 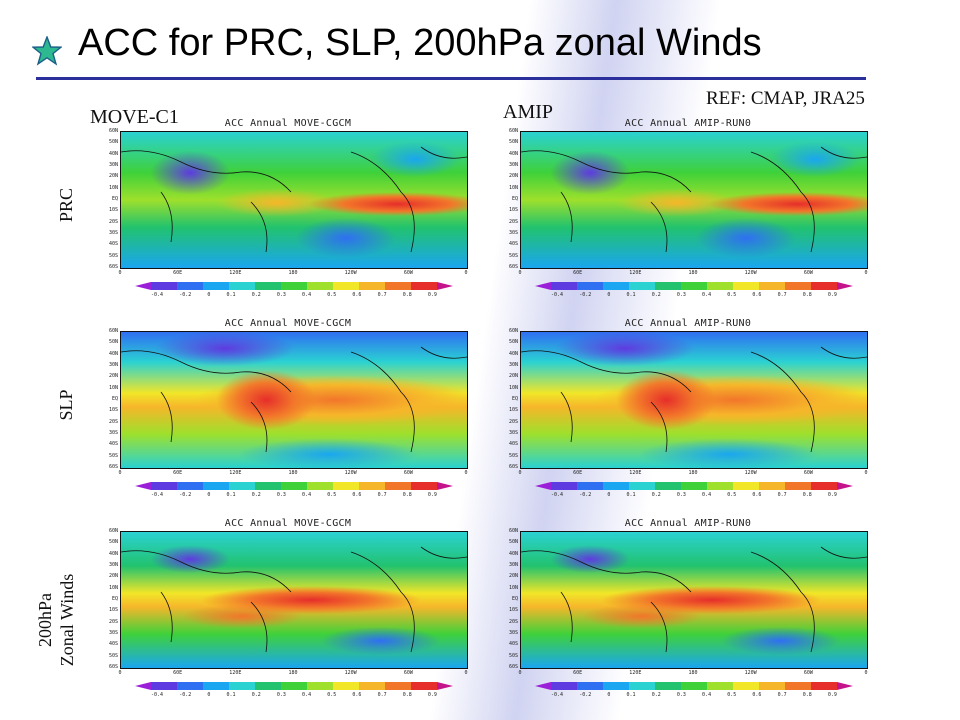 I want to click on column-label-amip: AMIP, so click(x=528, y=112).